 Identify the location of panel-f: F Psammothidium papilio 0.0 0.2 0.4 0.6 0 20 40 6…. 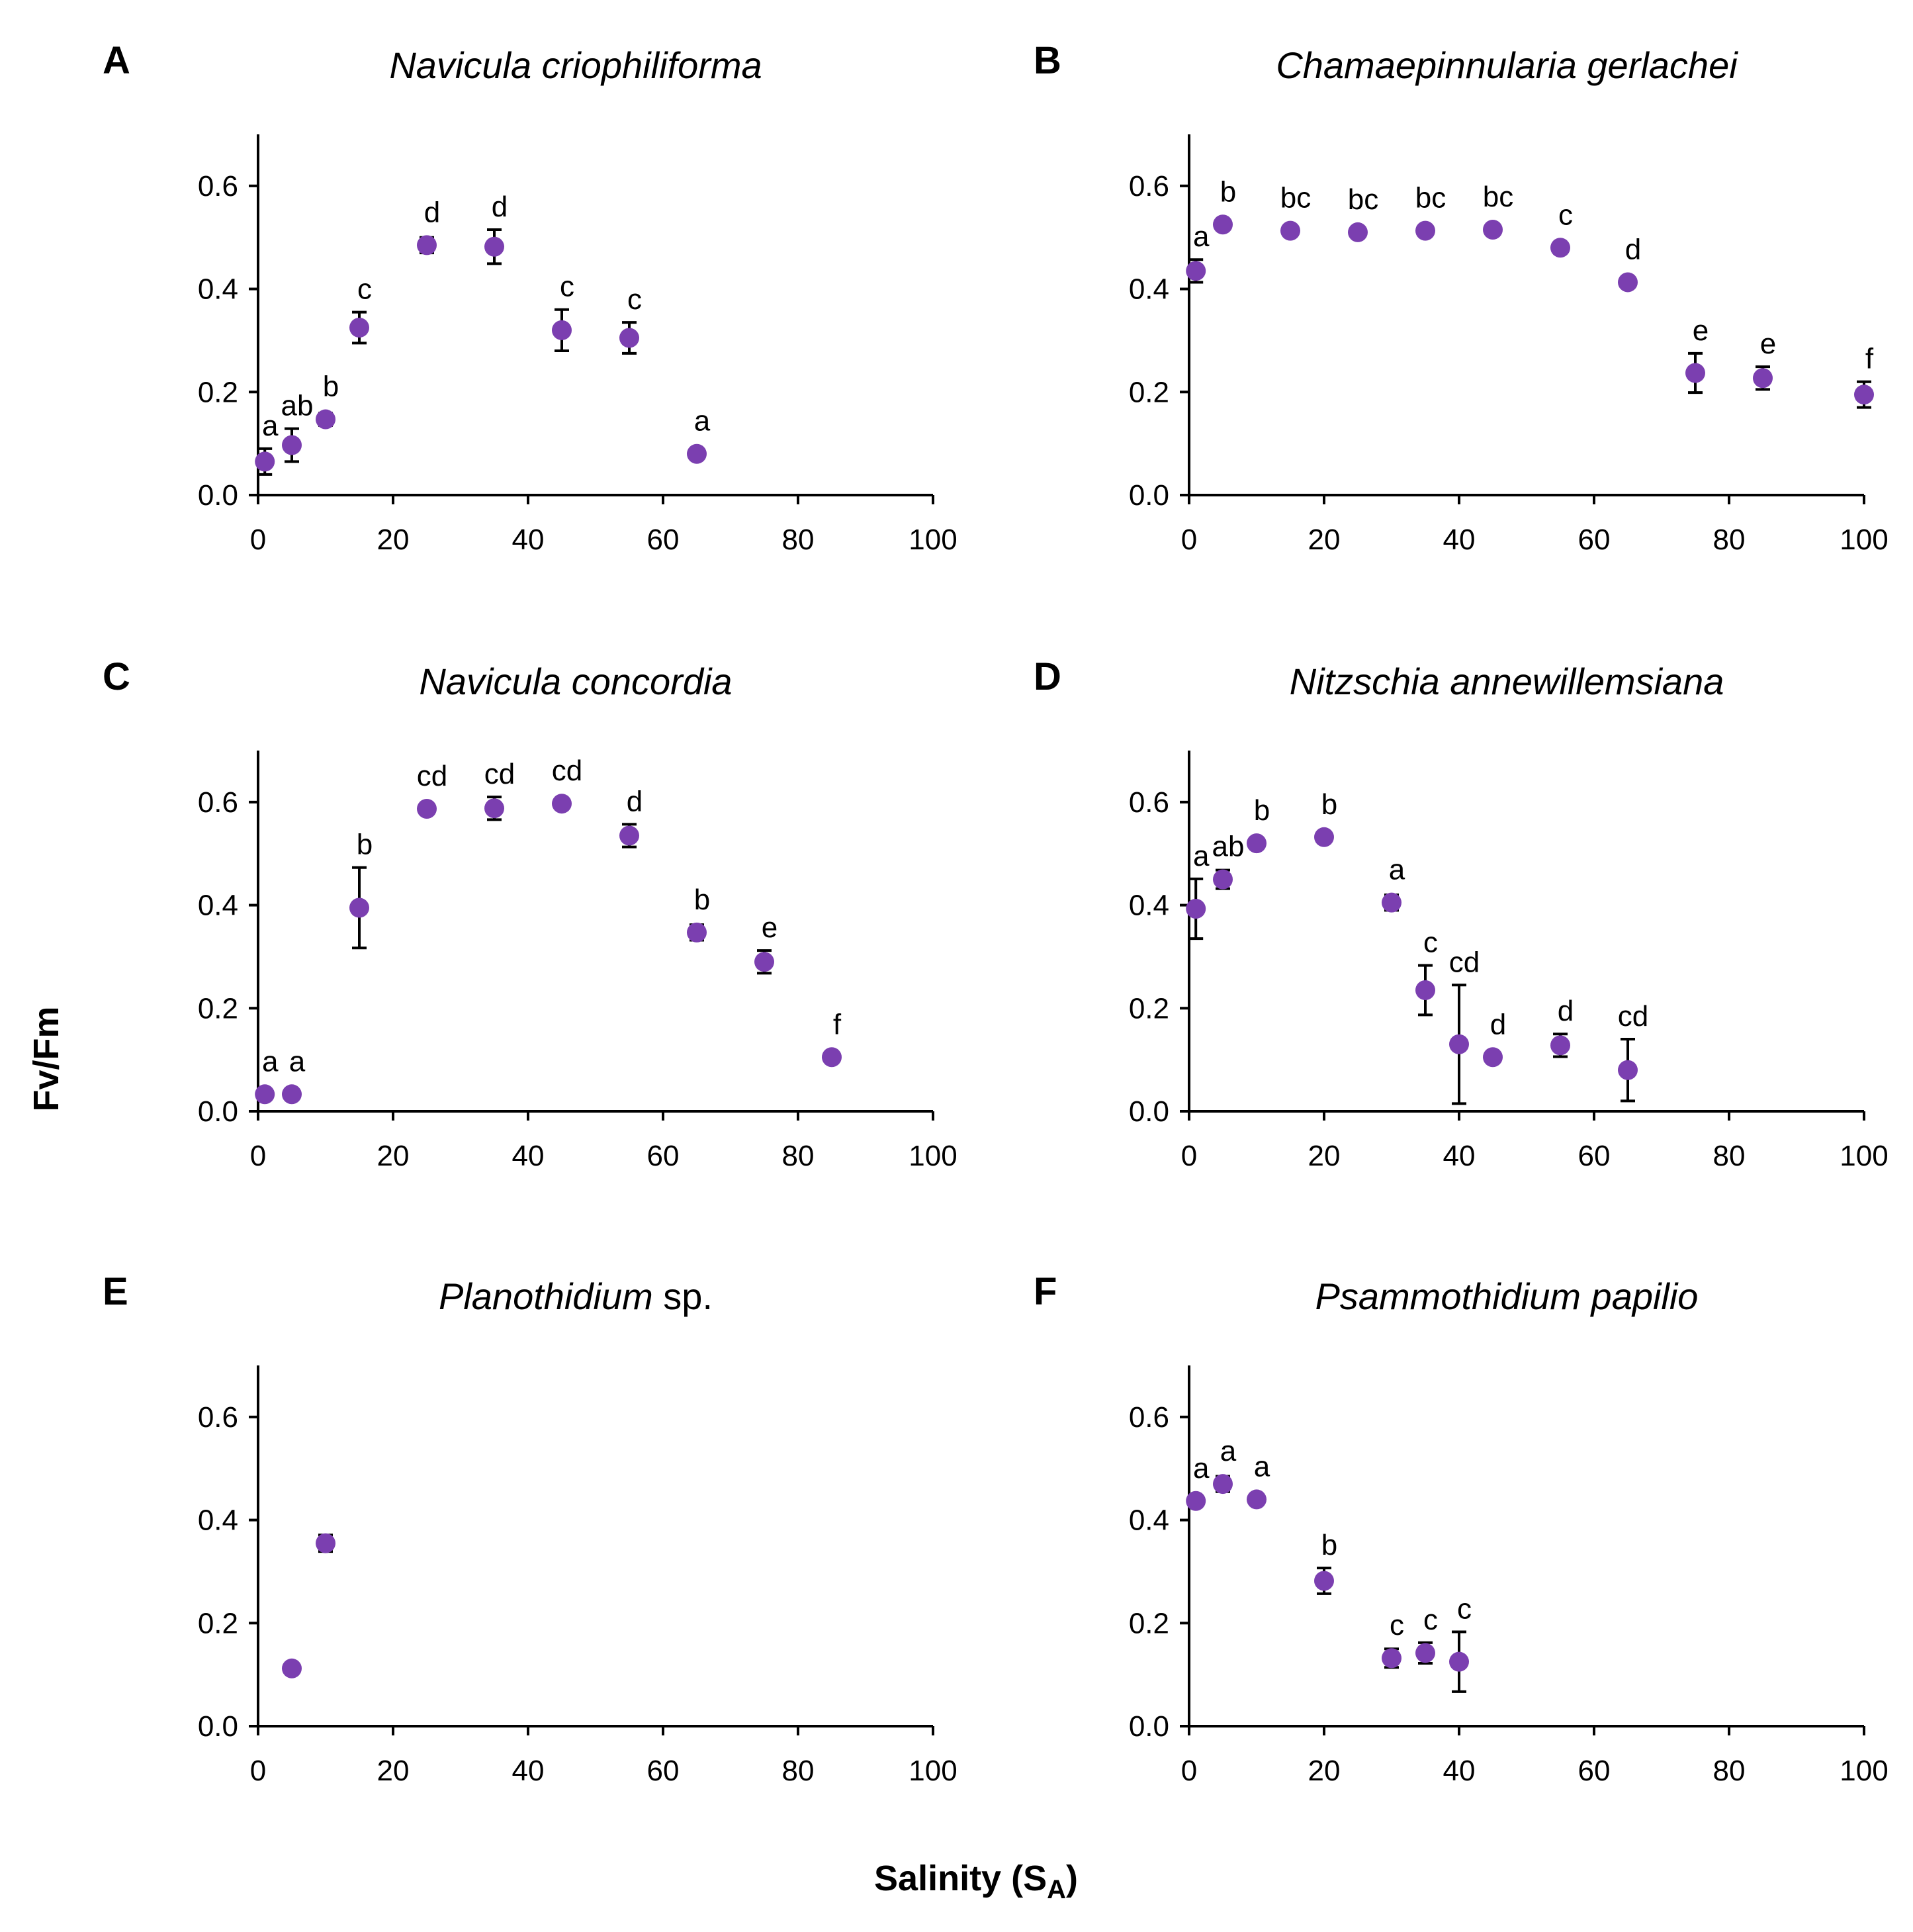
(1461, 1528).